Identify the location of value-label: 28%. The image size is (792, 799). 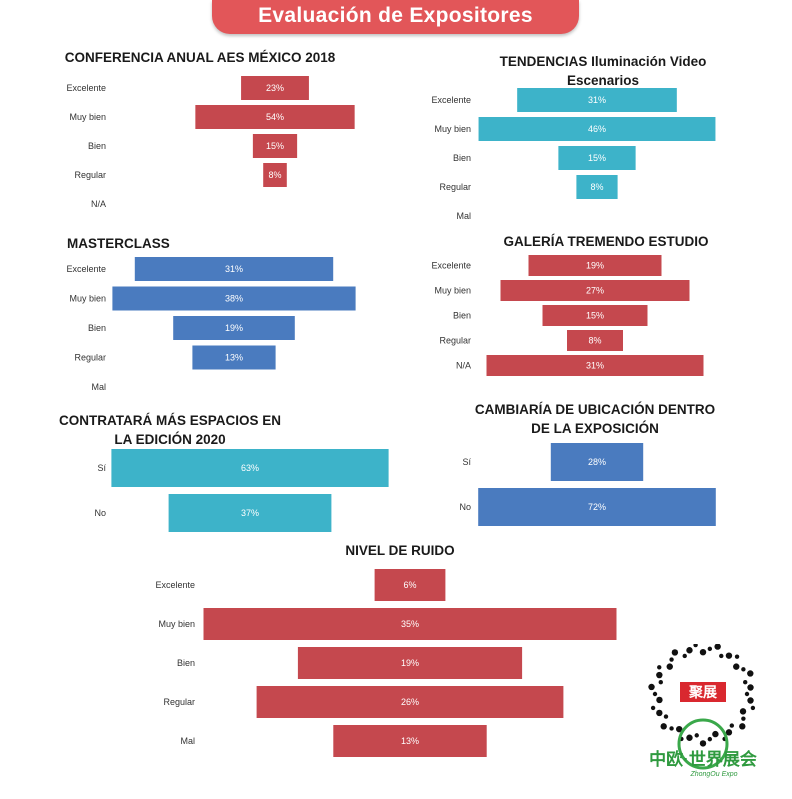
(597, 462).